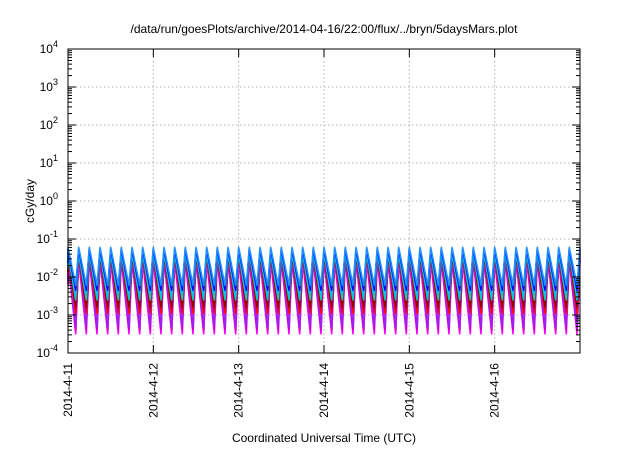 The image size is (640, 453). What do you see at coordinates (409, 390) in the screenshot?
I see `x-tick-label: 2014-4-15` at bounding box center [409, 390].